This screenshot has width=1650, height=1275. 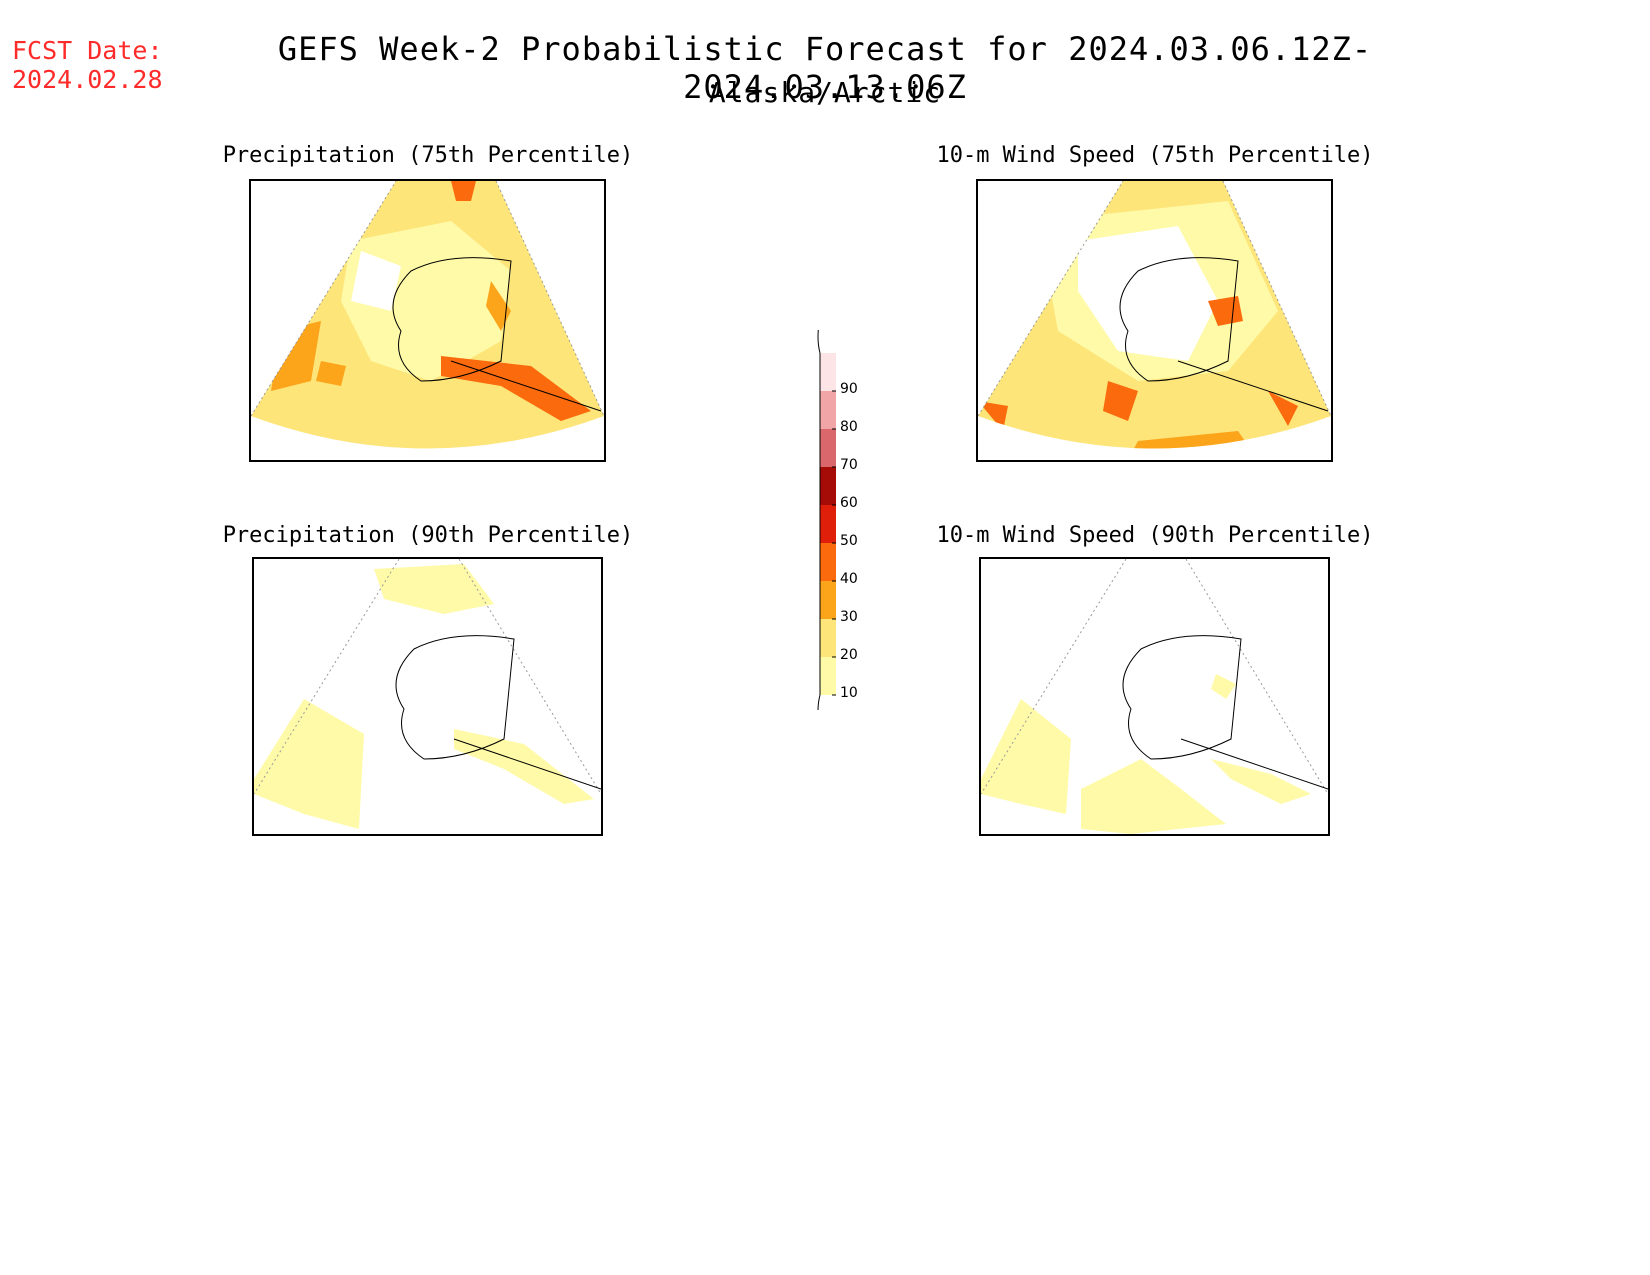 I want to click on panel-title-wind-75: 10-m Wind Speed (75th Percentile), so click(x=1155, y=155).